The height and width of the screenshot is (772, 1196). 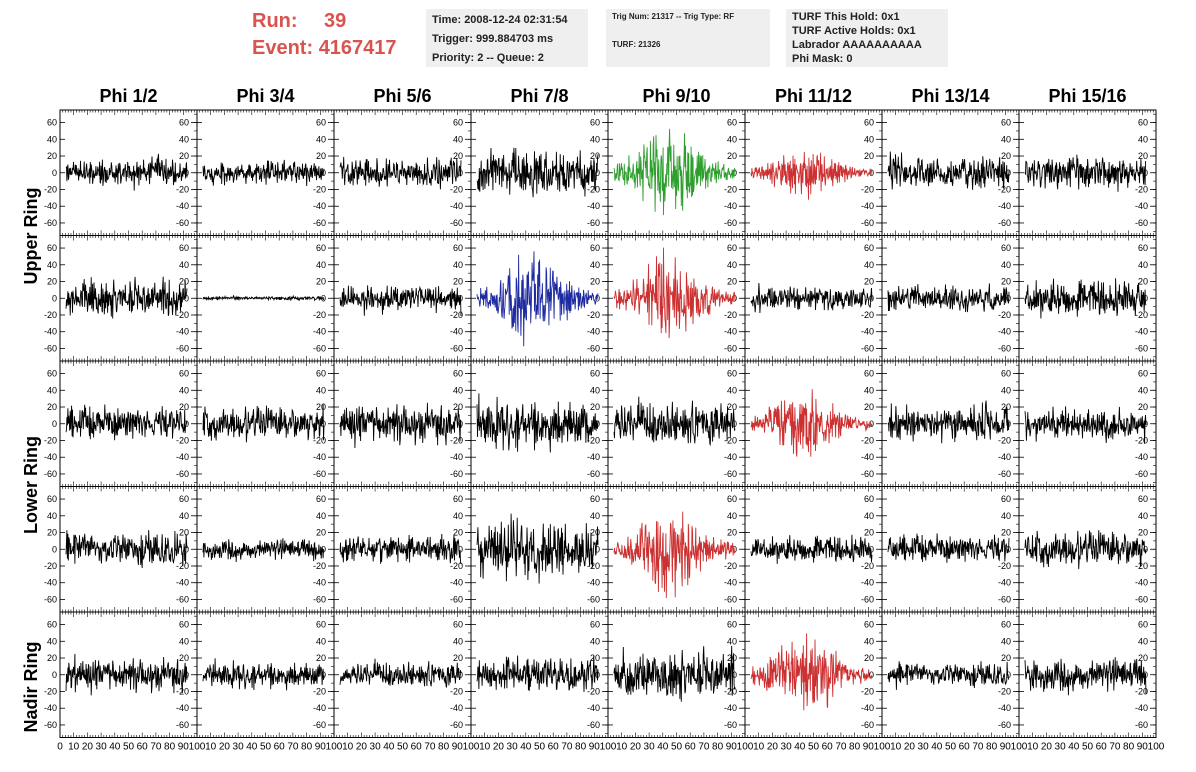 What do you see at coordinates (813, 549) in the screenshot?
I see `panel-r3-c5: 60 40 20 0 -20 -40 -60` at bounding box center [813, 549].